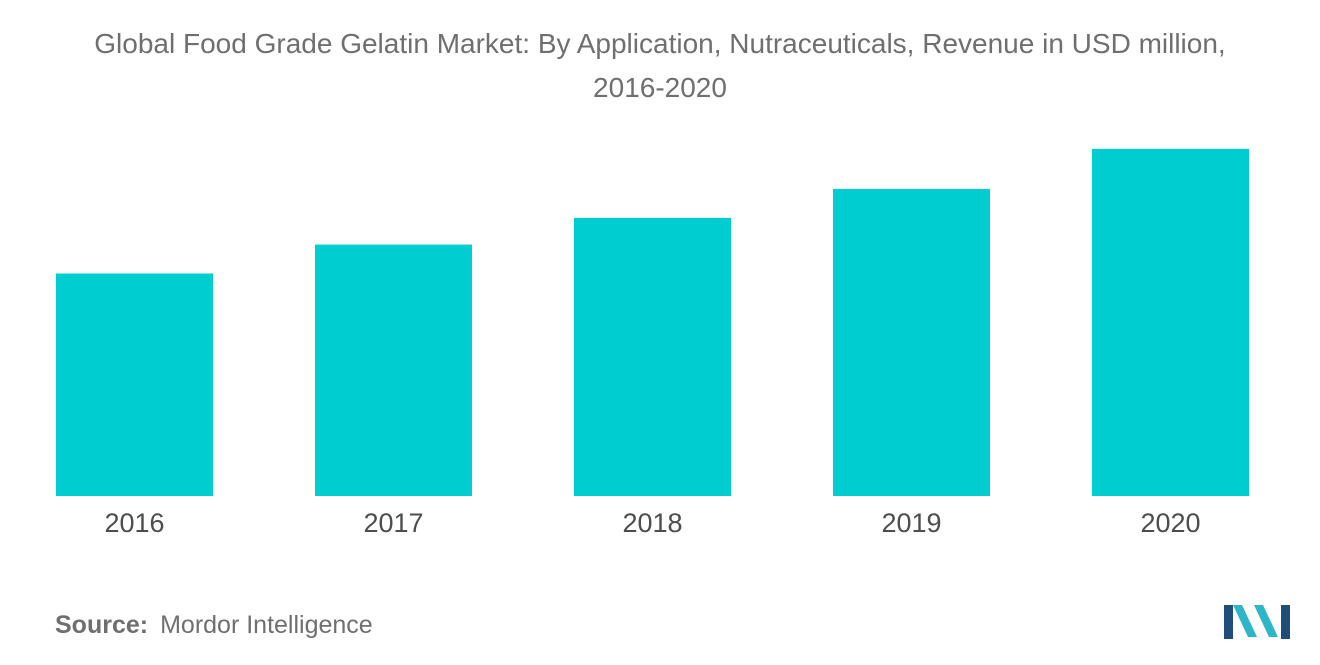  I want to click on x-tick-label-2018: 2018, so click(652, 523).